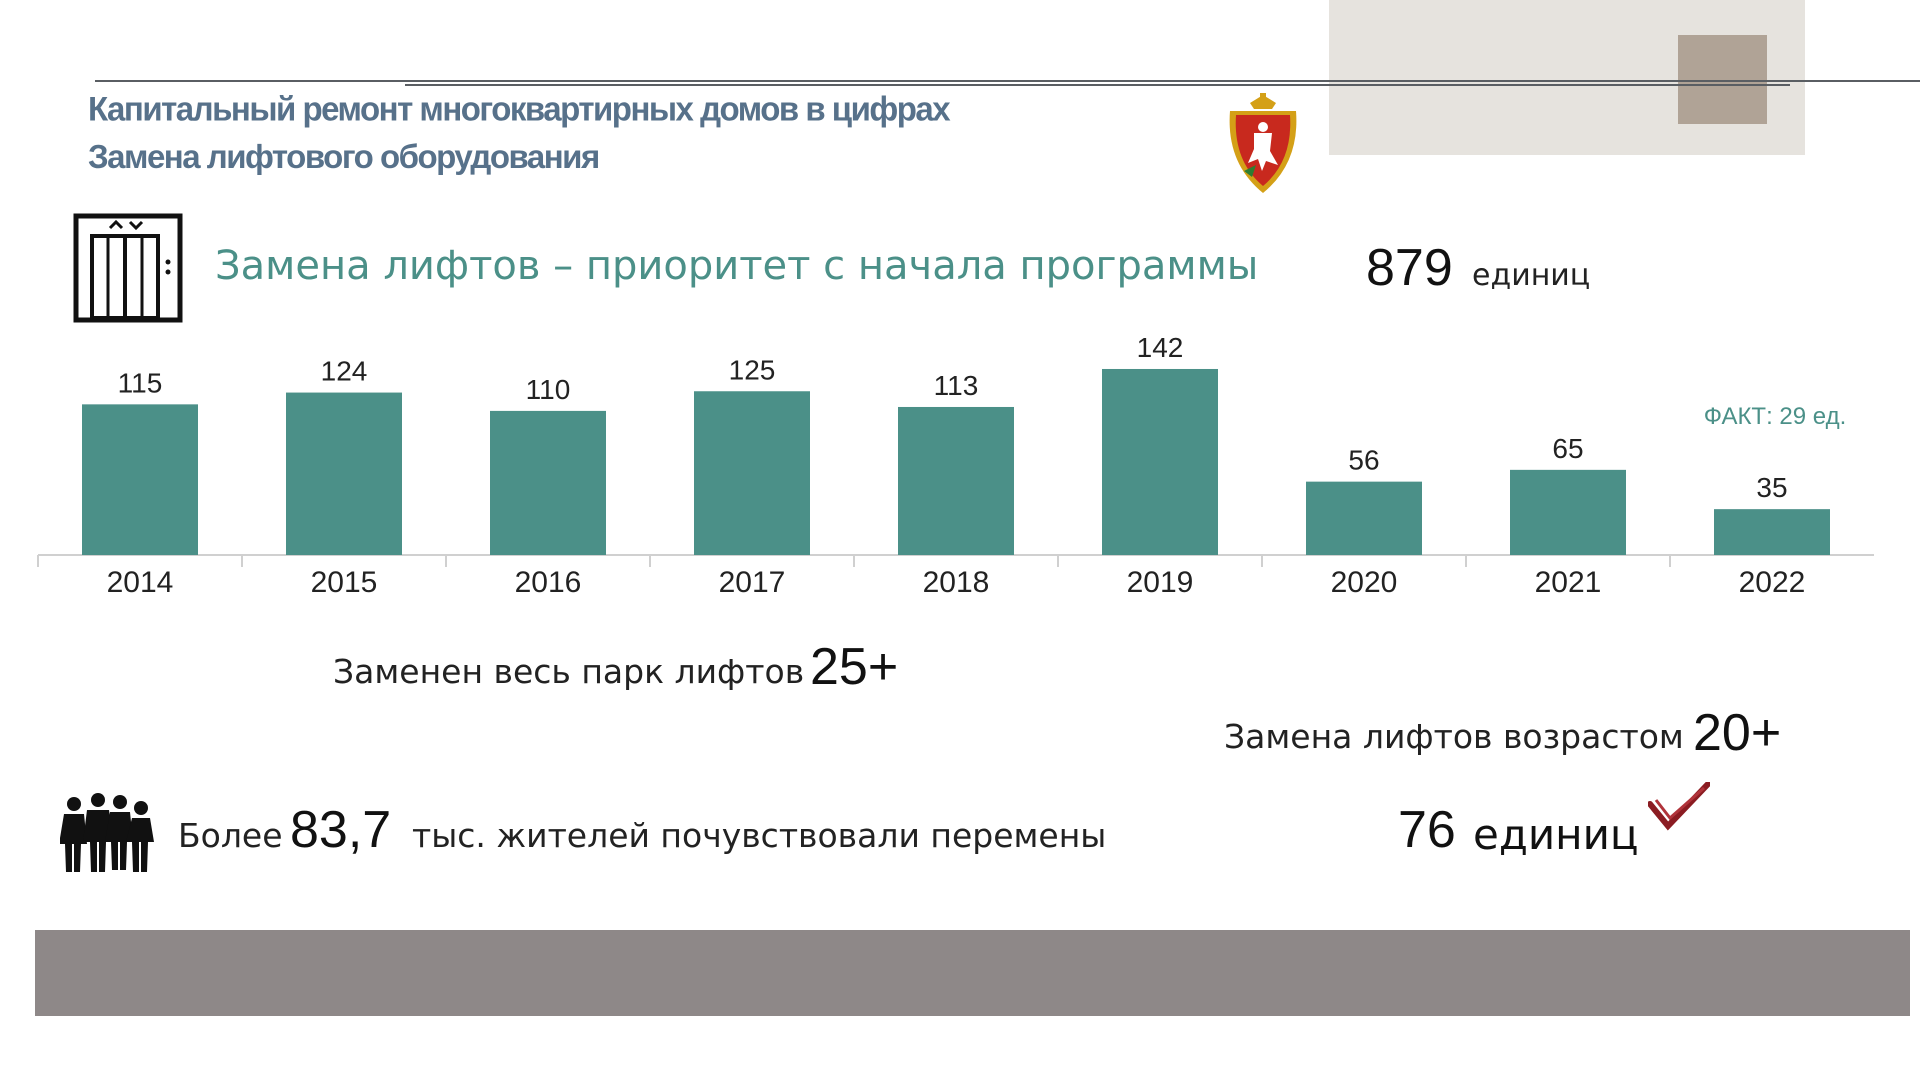  What do you see at coordinates (759, 835) in the screenshot?
I see `residents-suffix: тыс. жителей почувствовали перемены` at bounding box center [759, 835].